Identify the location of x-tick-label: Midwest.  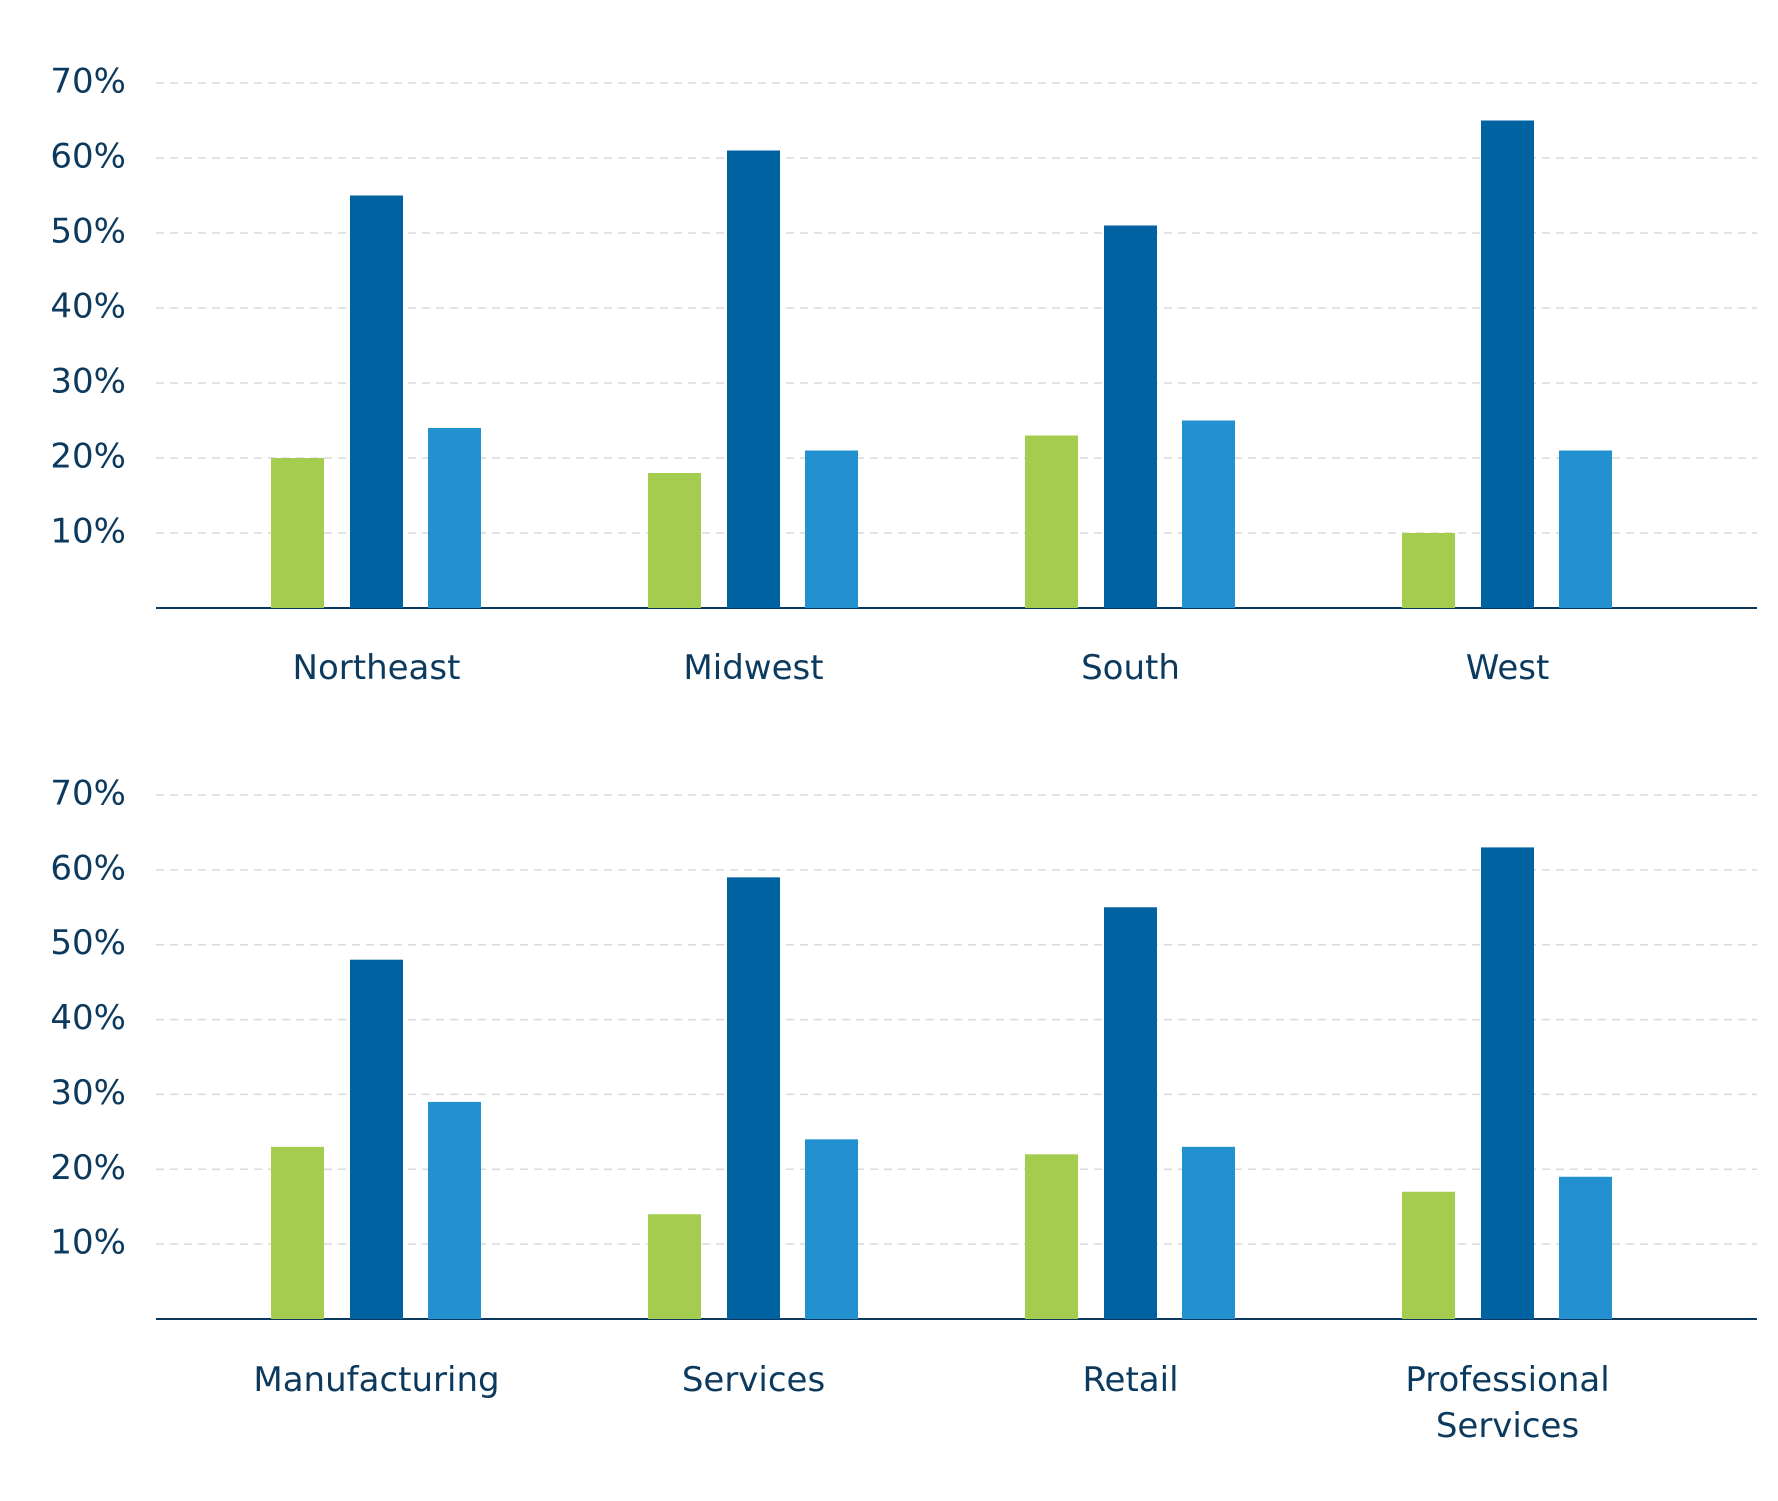
(753, 668).